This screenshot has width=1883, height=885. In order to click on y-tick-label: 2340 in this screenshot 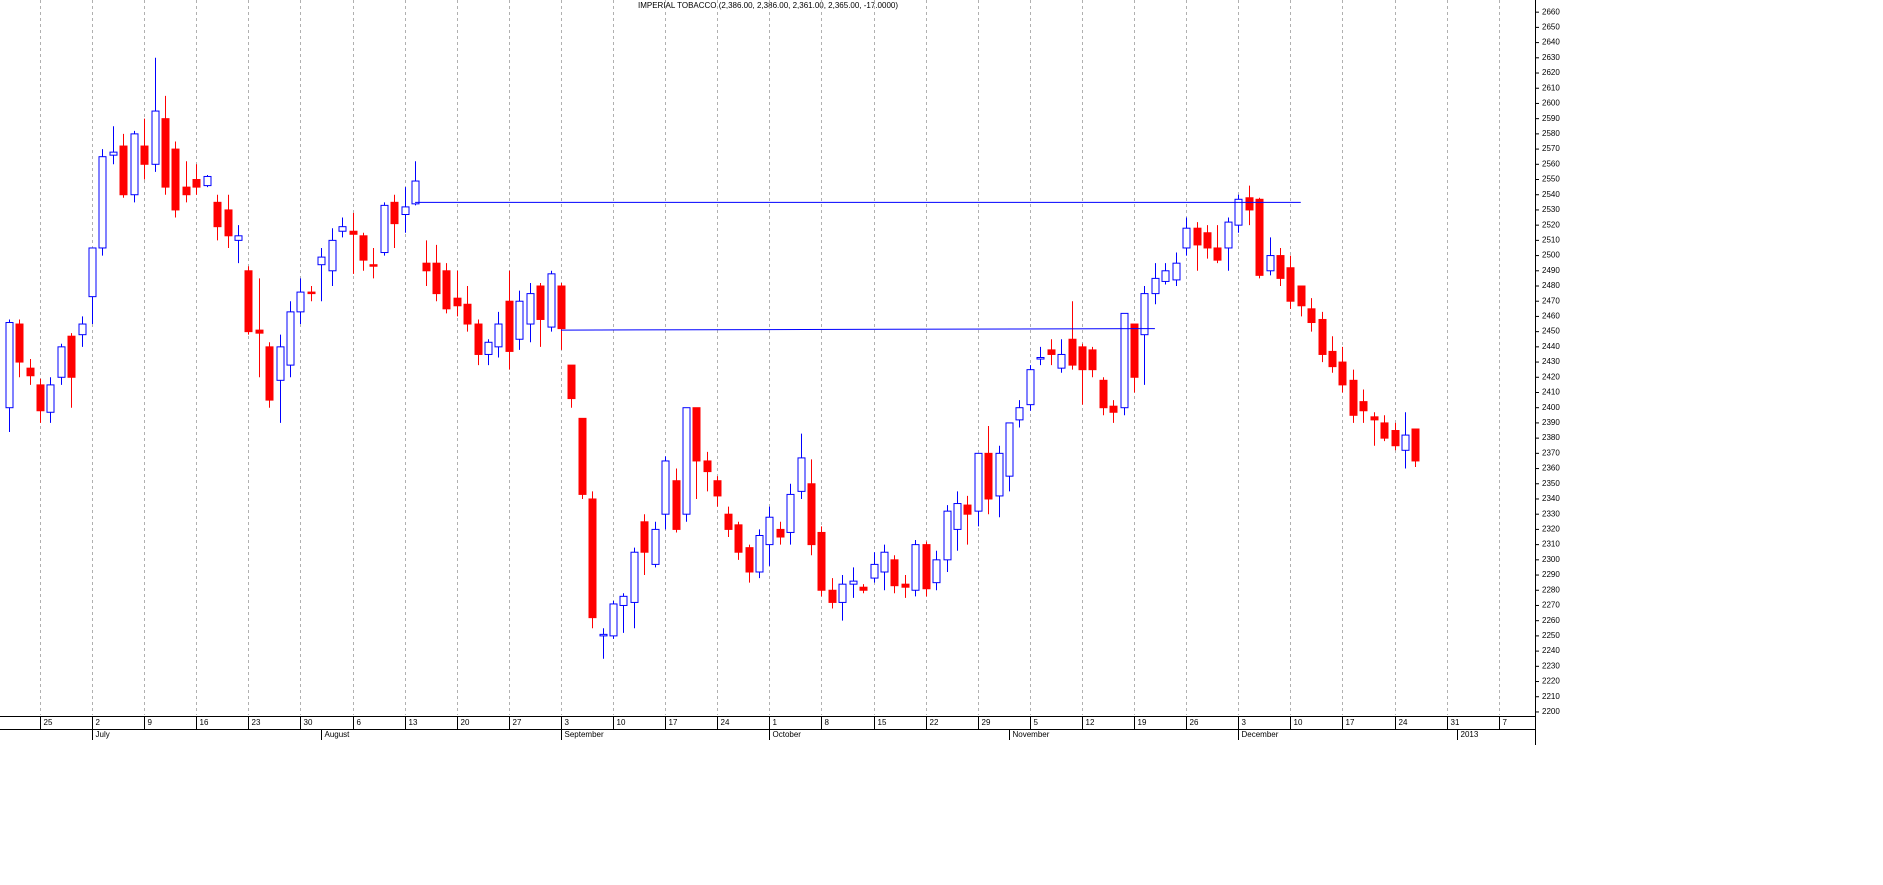, I will do `click(1551, 498)`.